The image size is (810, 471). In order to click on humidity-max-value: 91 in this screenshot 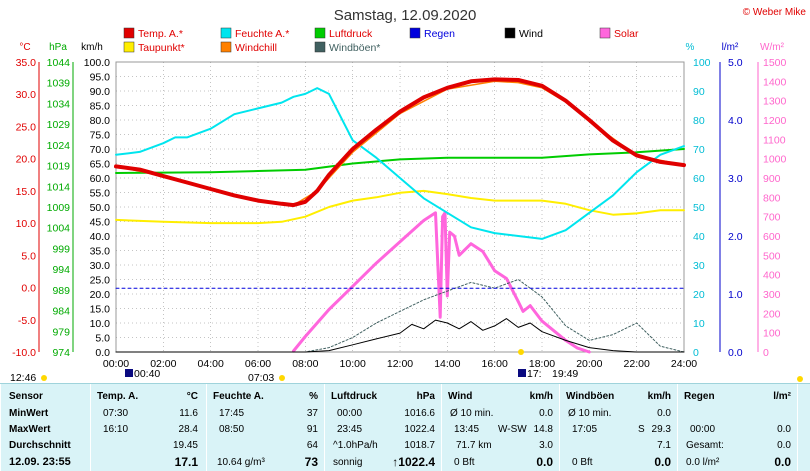, I will do `click(312, 429)`.